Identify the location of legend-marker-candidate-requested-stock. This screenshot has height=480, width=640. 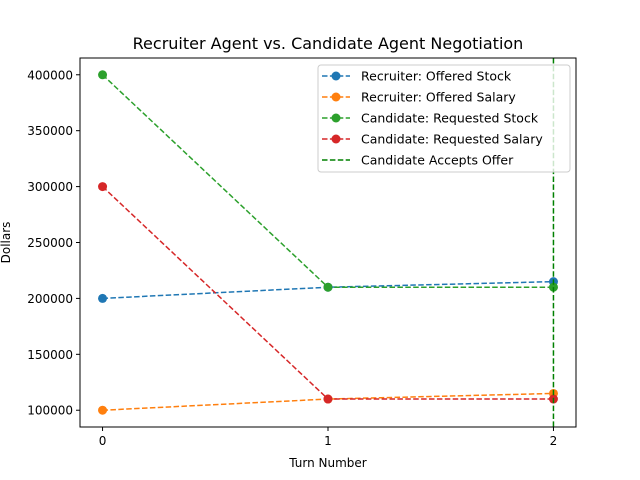
(336, 118).